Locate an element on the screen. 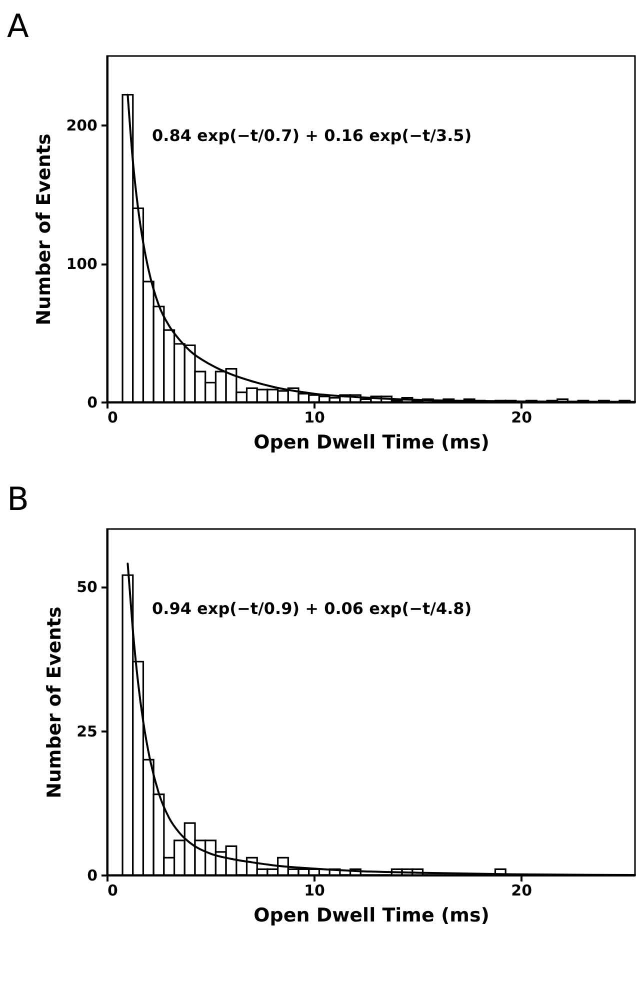  y-tick-label: 25 is located at coordinates (87, 731).